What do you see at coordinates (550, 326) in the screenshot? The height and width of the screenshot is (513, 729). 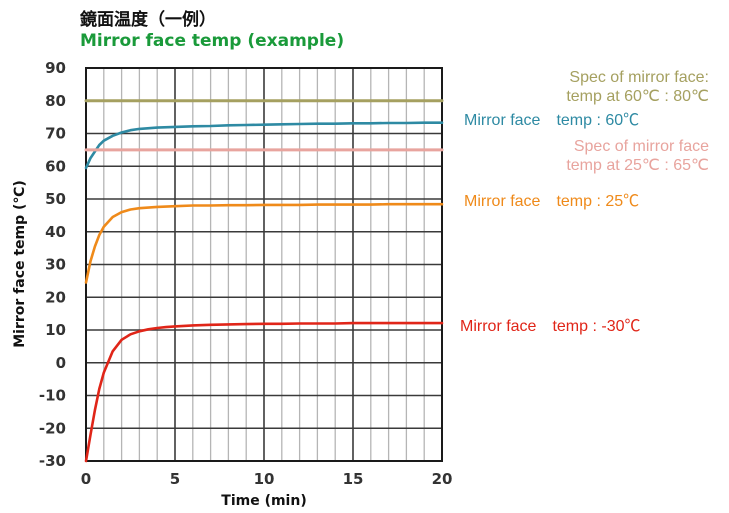 I see `series-label-5: Mirror face temp : -30℃` at bounding box center [550, 326].